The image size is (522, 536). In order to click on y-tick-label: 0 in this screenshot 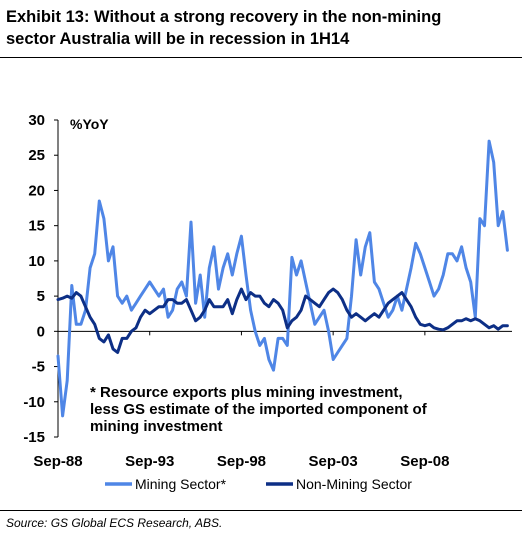, I will do `click(41, 331)`.